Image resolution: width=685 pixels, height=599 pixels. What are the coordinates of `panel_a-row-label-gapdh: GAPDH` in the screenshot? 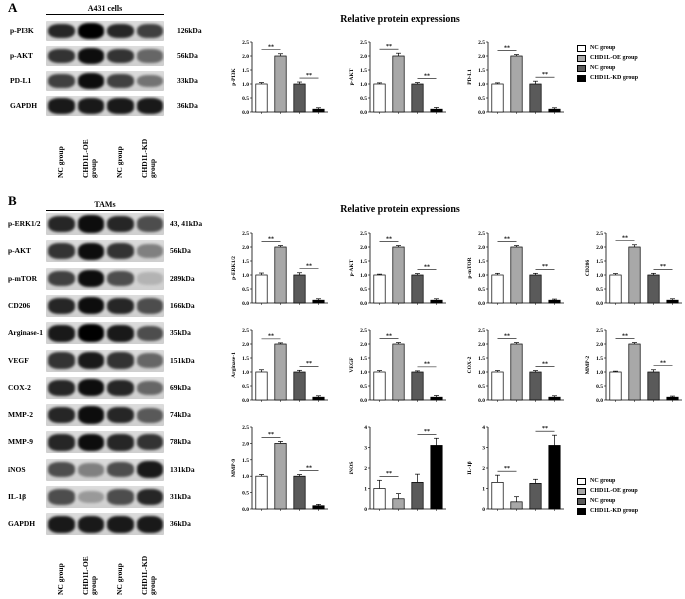 It's located at (24, 105).